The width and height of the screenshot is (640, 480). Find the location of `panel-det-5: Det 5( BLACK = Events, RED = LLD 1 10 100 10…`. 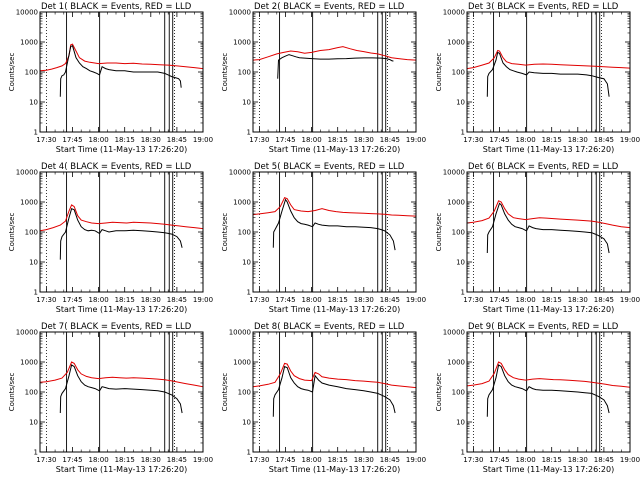

panel-det-5: Det 5( BLACK = Events, RED = LLD 1 10 100 10… is located at coordinates (323, 238).